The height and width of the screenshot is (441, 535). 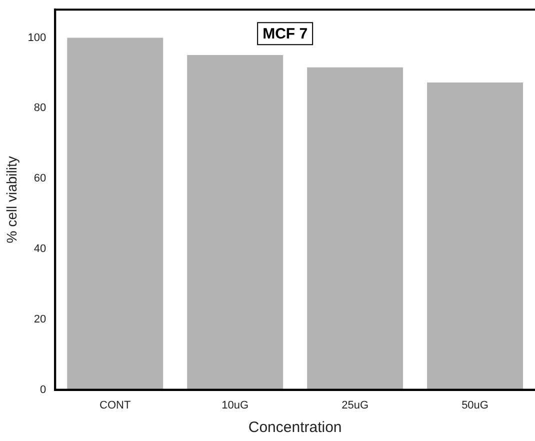 What do you see at coordinates (40, 108) in the screenshot?
I see `y-tick-label: 80` at bounding box center [40, 108].